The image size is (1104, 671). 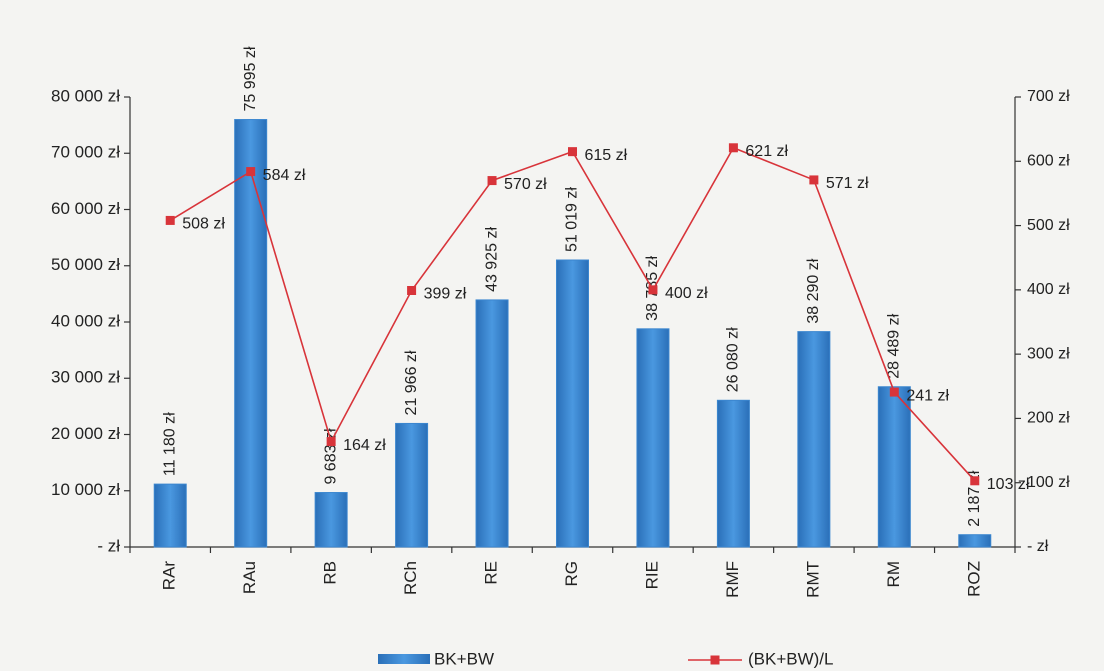 I want to click on x-tick-label: RMT, so click(x=812, y=579).